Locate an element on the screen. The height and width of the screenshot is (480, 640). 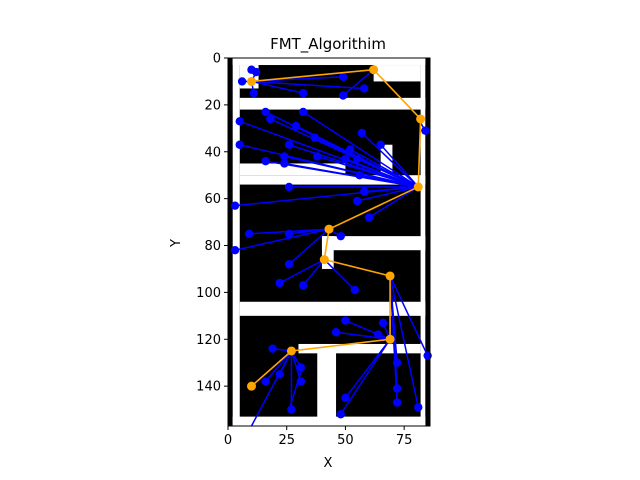
x-tick-label-1: 25 is located at coordinates (286, 440).